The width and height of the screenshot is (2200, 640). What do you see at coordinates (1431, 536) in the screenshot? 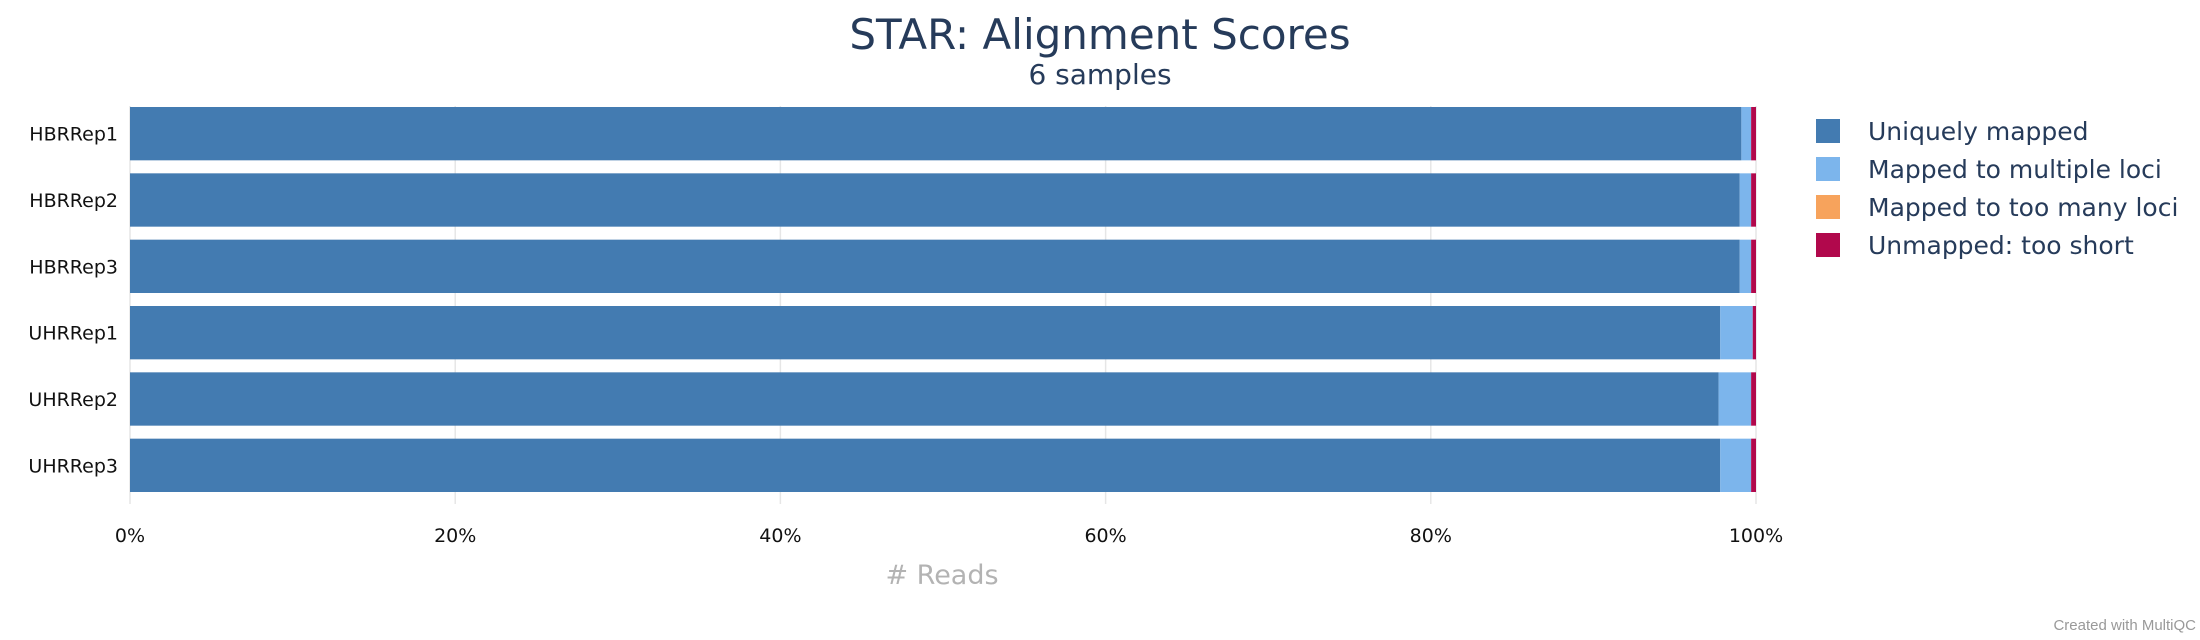
I see `x-tick-label: 80%` at bounding box center [1431, 536].